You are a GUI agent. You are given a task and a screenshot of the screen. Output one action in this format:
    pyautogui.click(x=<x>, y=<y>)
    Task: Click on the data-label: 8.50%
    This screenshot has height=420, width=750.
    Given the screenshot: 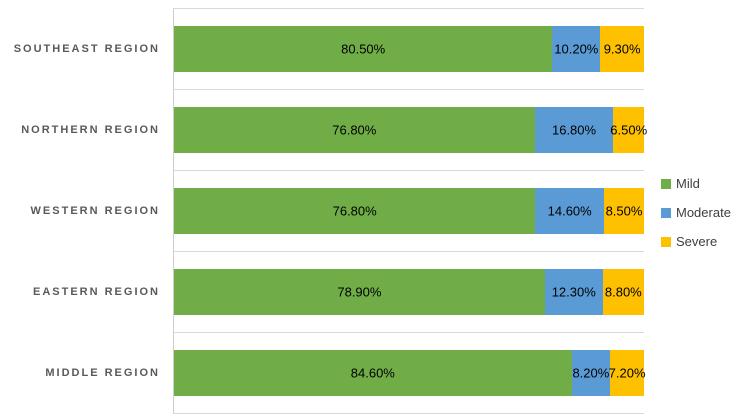 What is the action you would take?
    pyautogui.click(x=624, y=211)
    